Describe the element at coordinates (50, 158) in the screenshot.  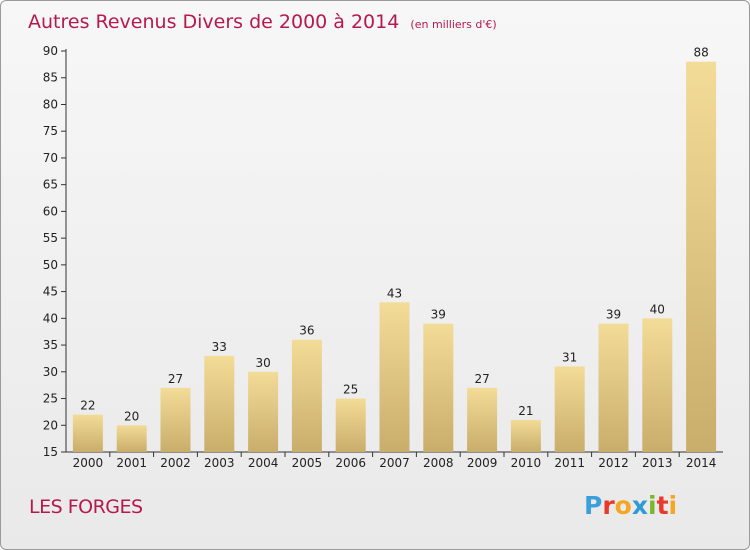
I see `y-tick-label: 70` at that location.